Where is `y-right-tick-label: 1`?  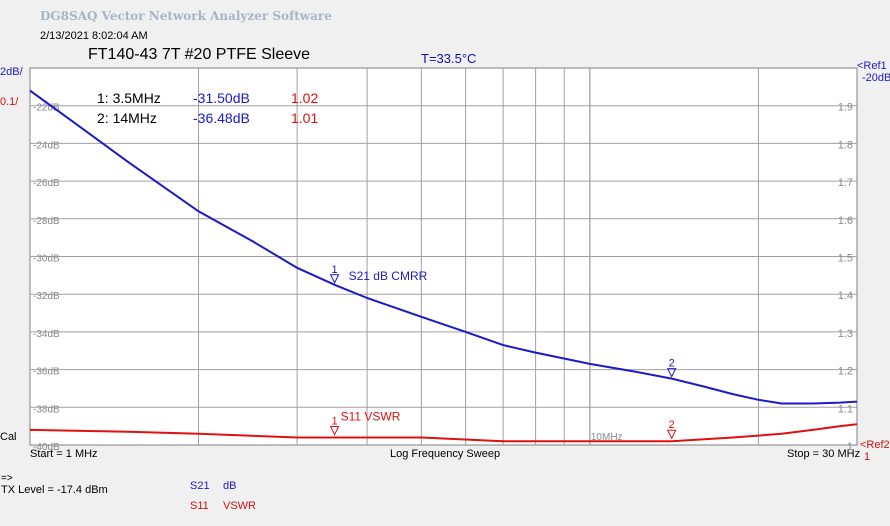
y-right-tick-label: 1 is located at coordinates (850, 447).